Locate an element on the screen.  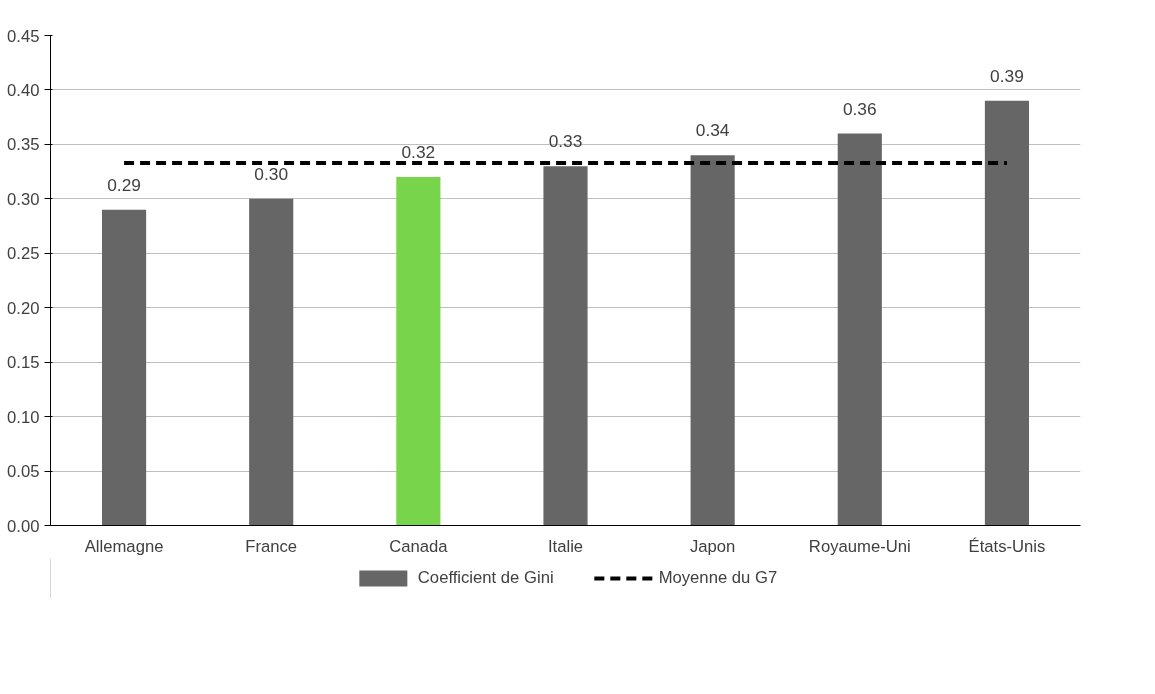
legend-label: Coefficient de Gini is located at coordinates (485, 578).